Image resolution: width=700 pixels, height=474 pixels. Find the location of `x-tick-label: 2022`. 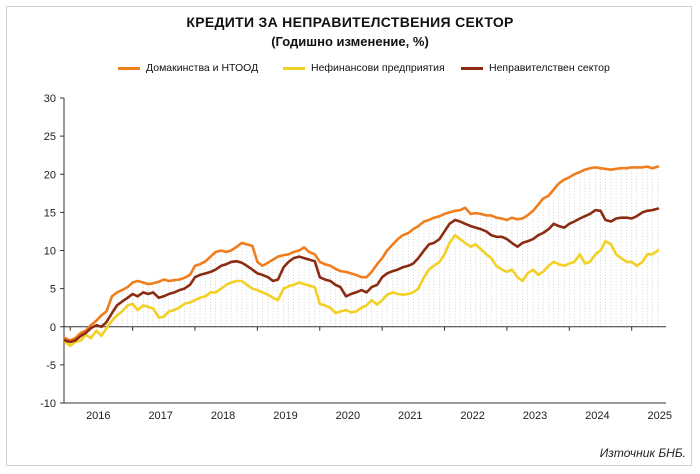

x-tick-label: 2022 is located at coordinates (472, 416).